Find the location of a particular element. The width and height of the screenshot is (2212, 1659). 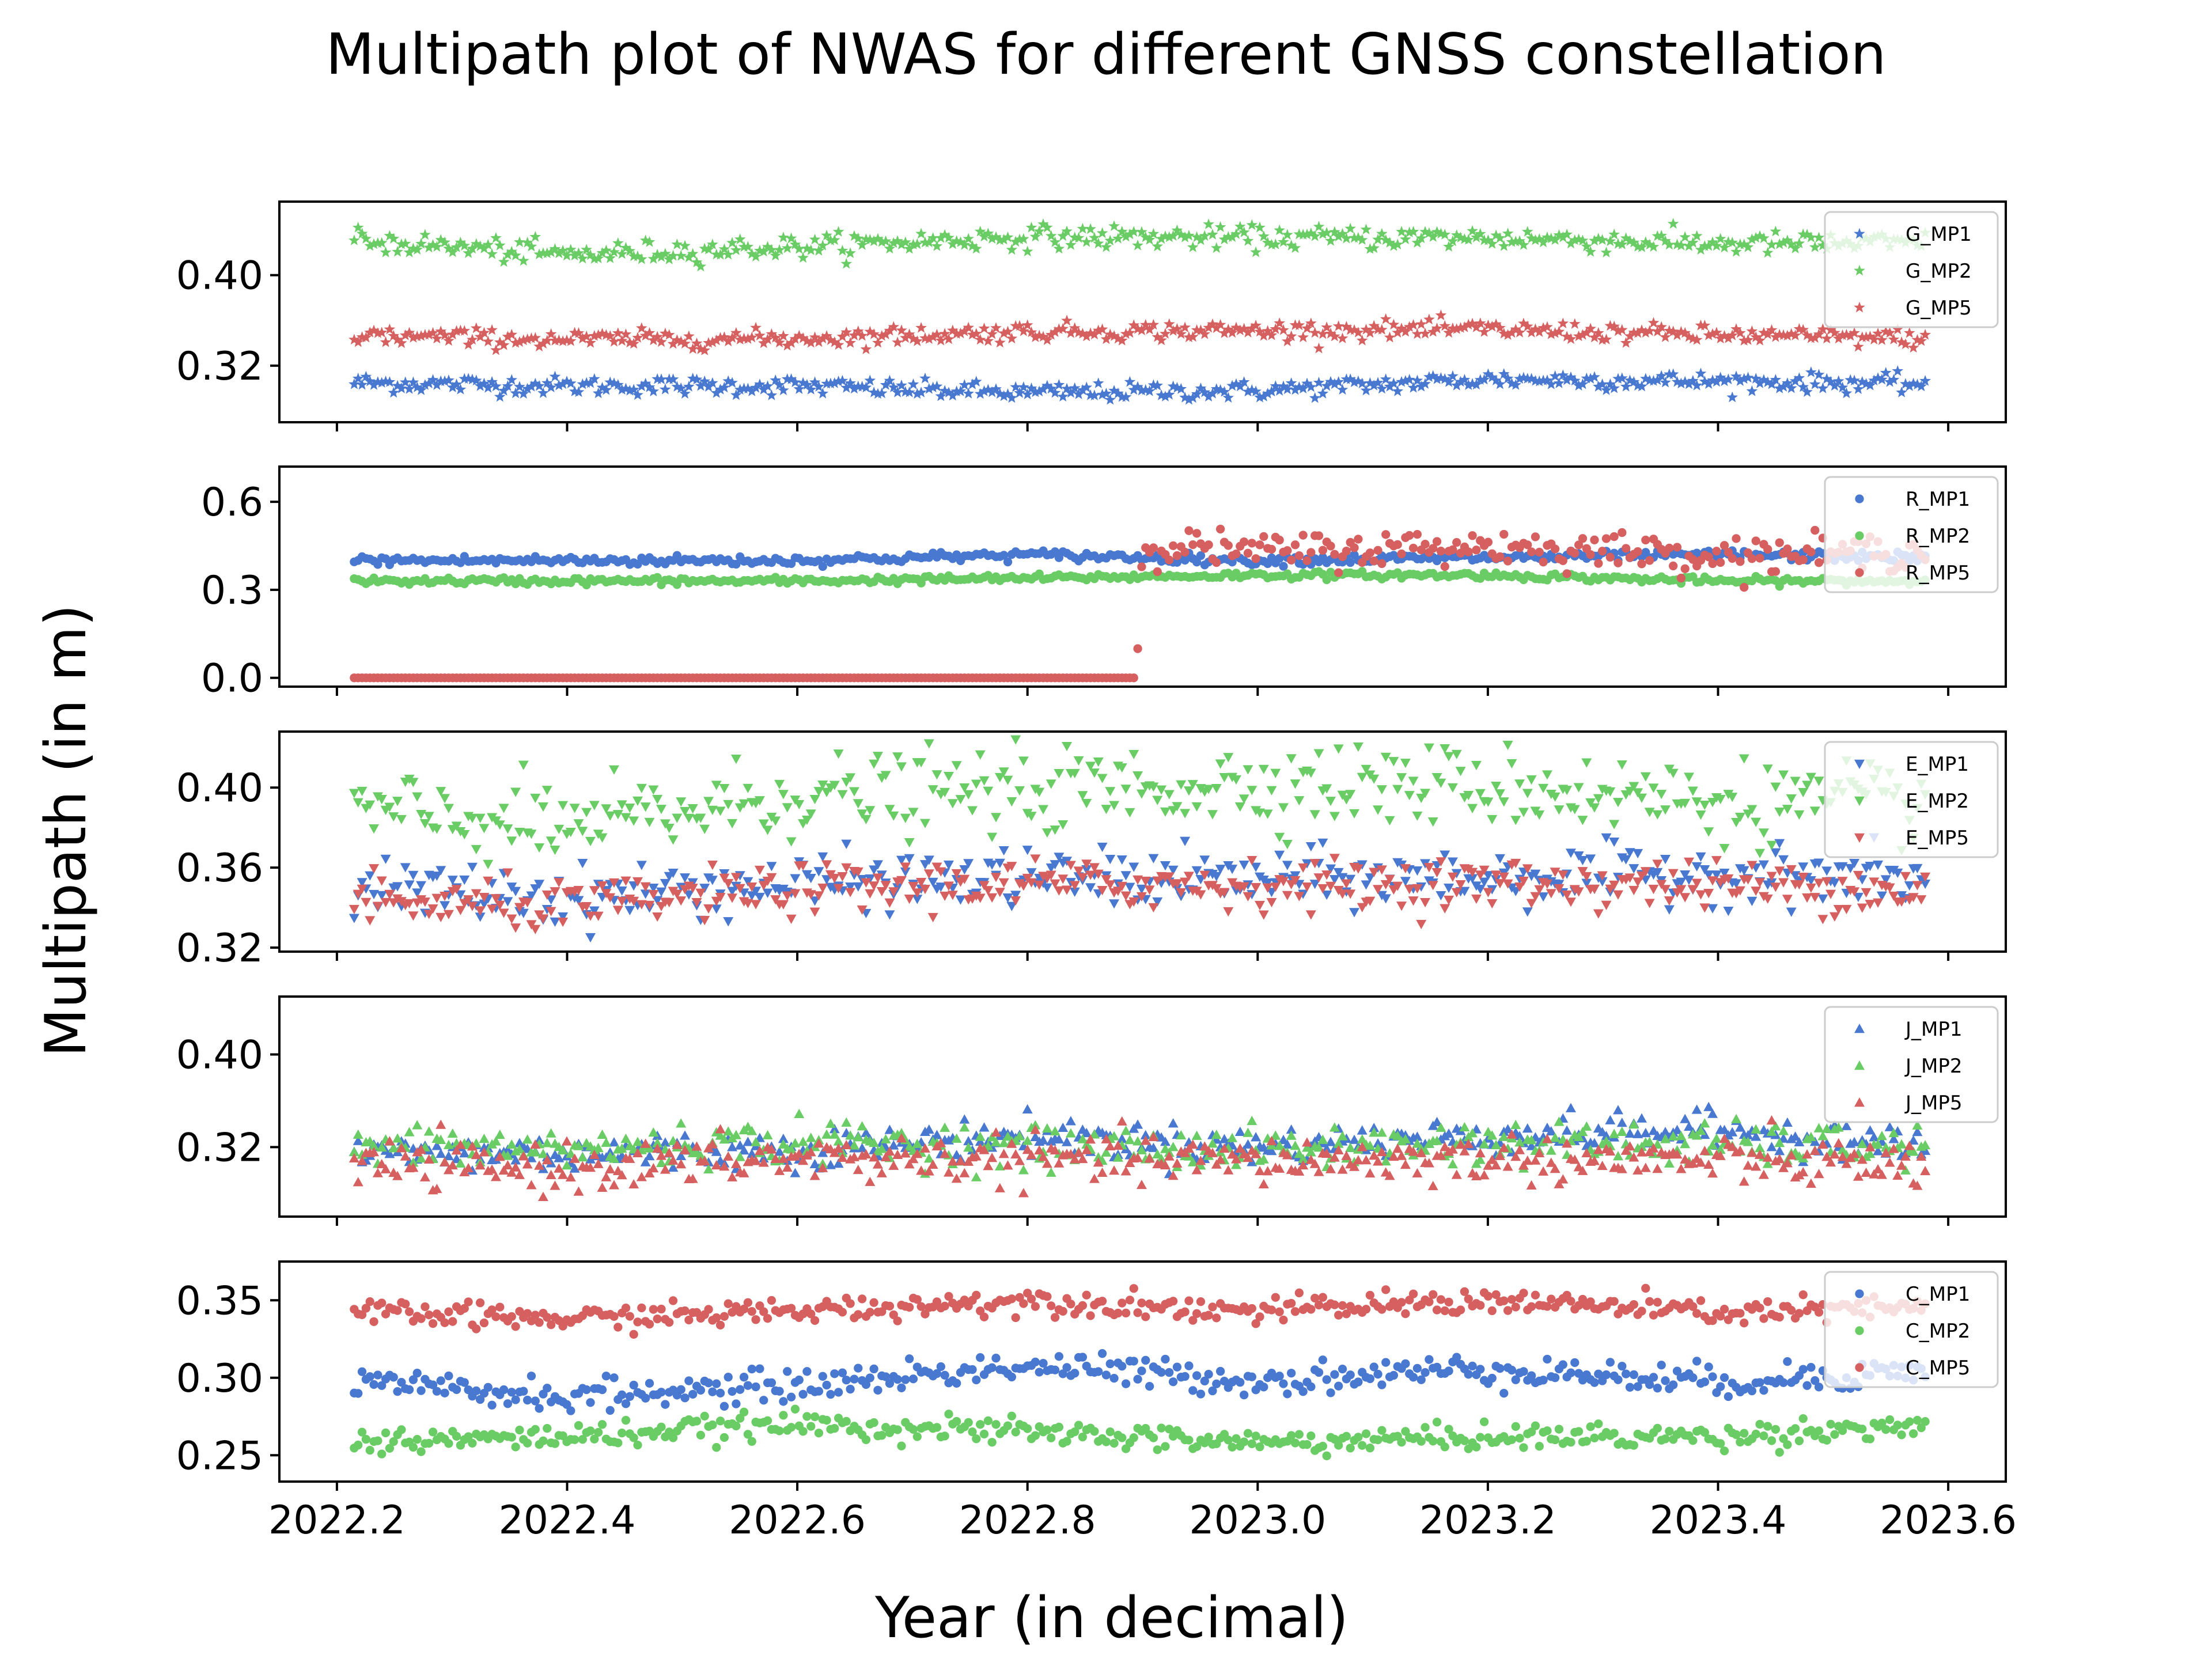

legend-box is located at coordinates (1911, 534).